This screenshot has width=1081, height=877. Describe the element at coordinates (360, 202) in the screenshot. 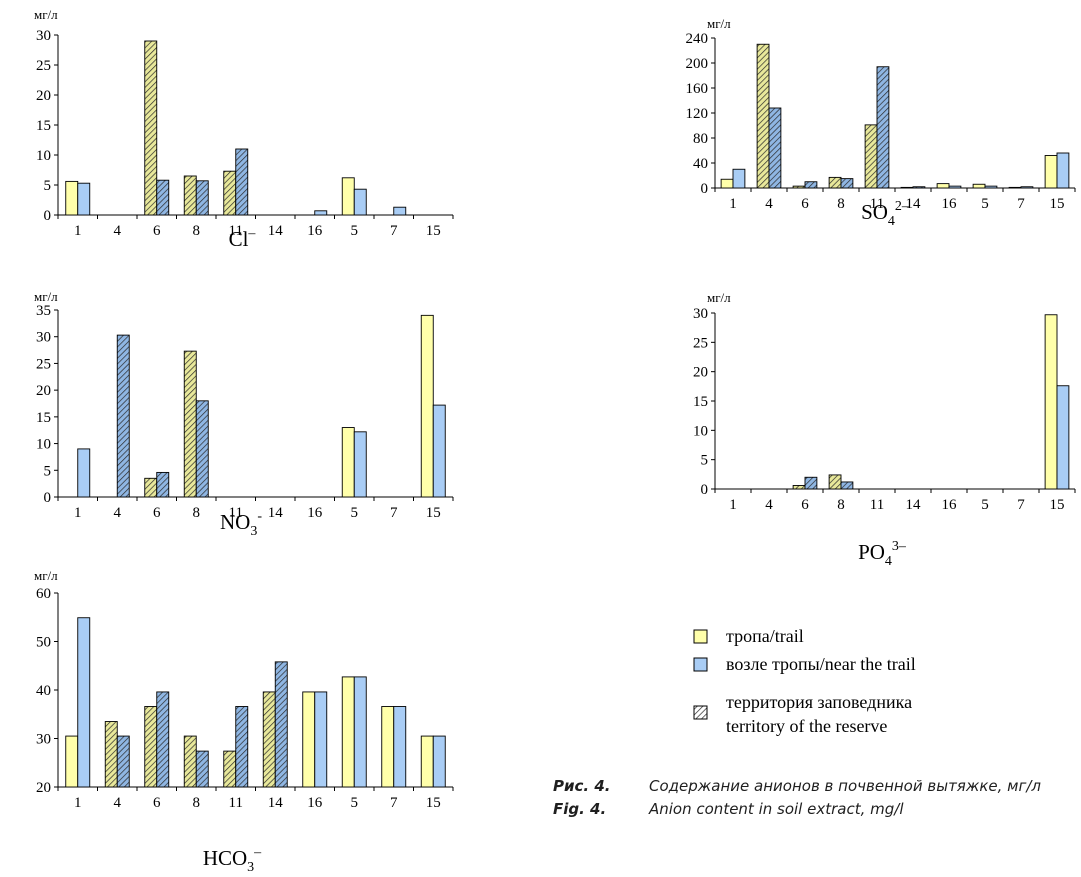

I see `bar-5-b` at that location.